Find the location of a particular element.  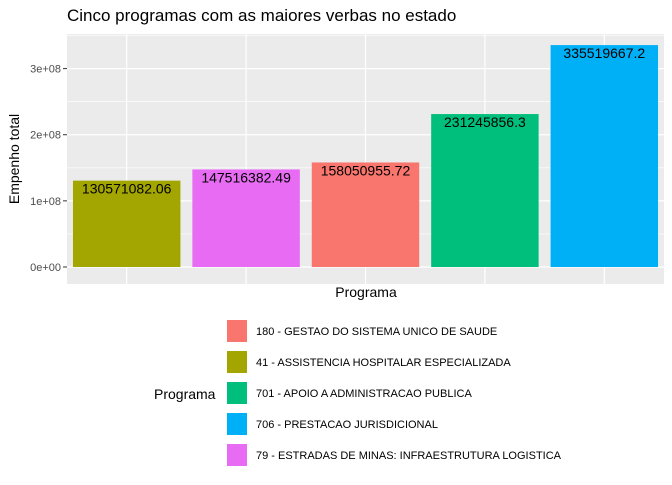

y-tick-label: 1e+08 is located at coordinates (45, 202).